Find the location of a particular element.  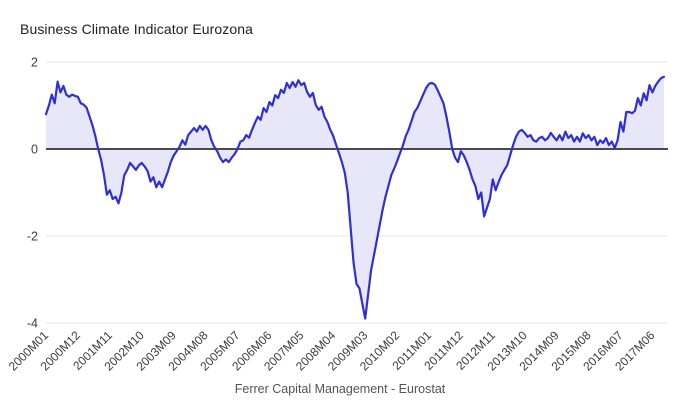

y-axis-tick-label: 2 is located at coordinates (34, 63).